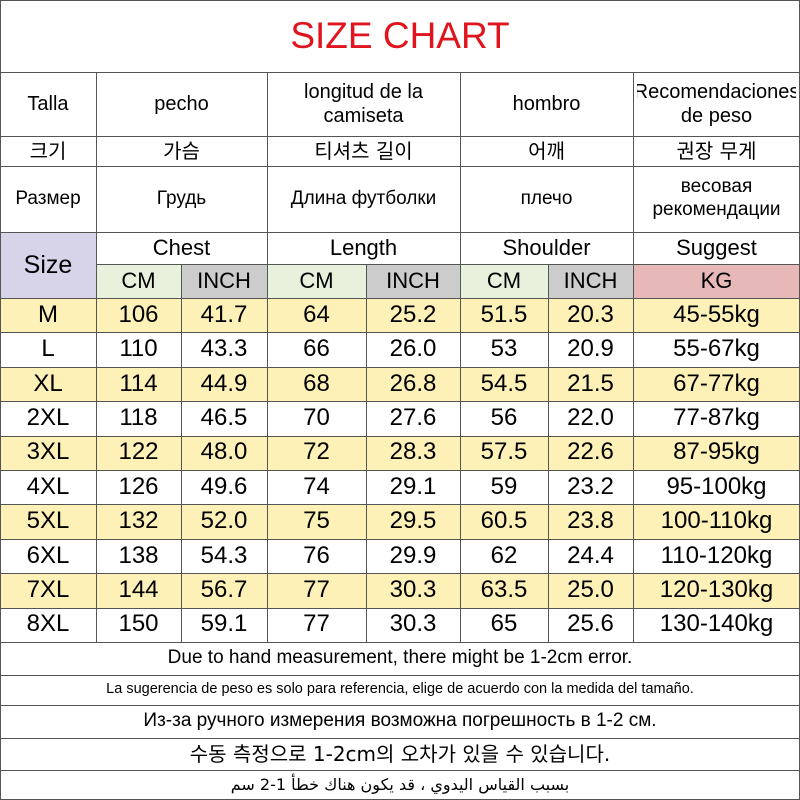 This screenshot has width=800, height=800. What do you see at coordinates (138, 383) in the screenshot?
I see `table-cell: 114` at bounding box center [138, 383].